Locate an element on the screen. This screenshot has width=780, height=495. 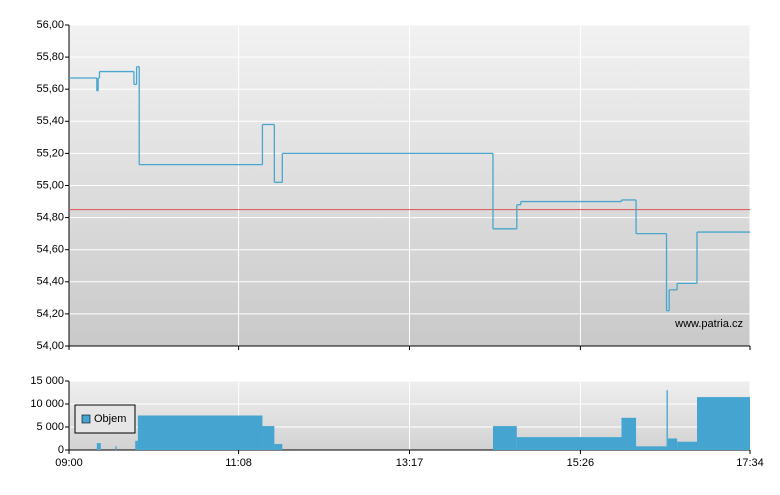
x-tick-label: 15:26 is located at coordinates (581, 463).